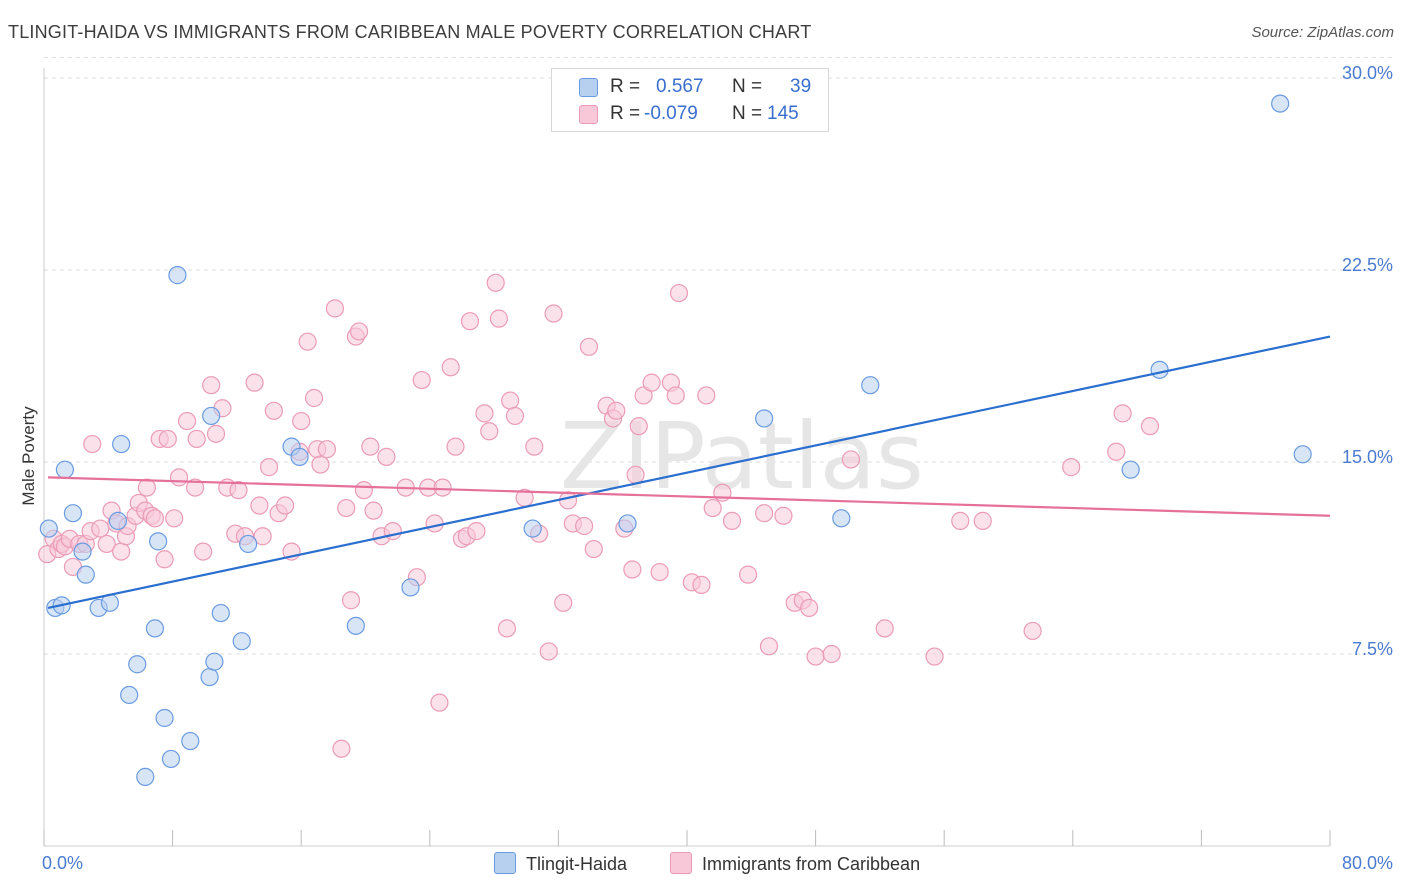  I want to click on stats-legend: R = 0.567 N = 39 R = -0.079 N = 145, so click(690, 100).